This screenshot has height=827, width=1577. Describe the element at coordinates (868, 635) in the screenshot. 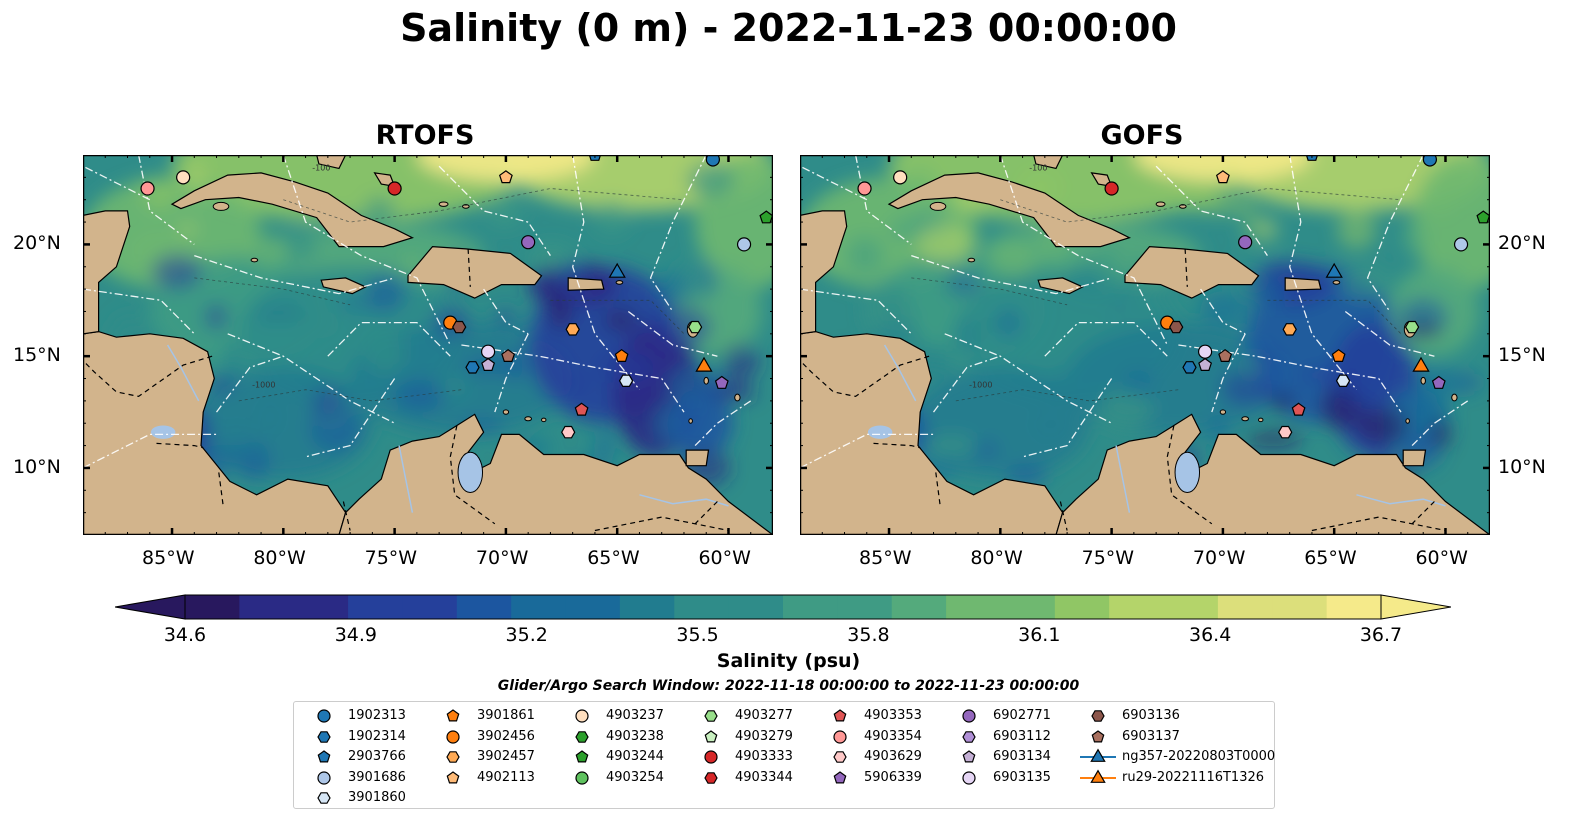

I see `colorbar-tick-label: 35.8` at that location.